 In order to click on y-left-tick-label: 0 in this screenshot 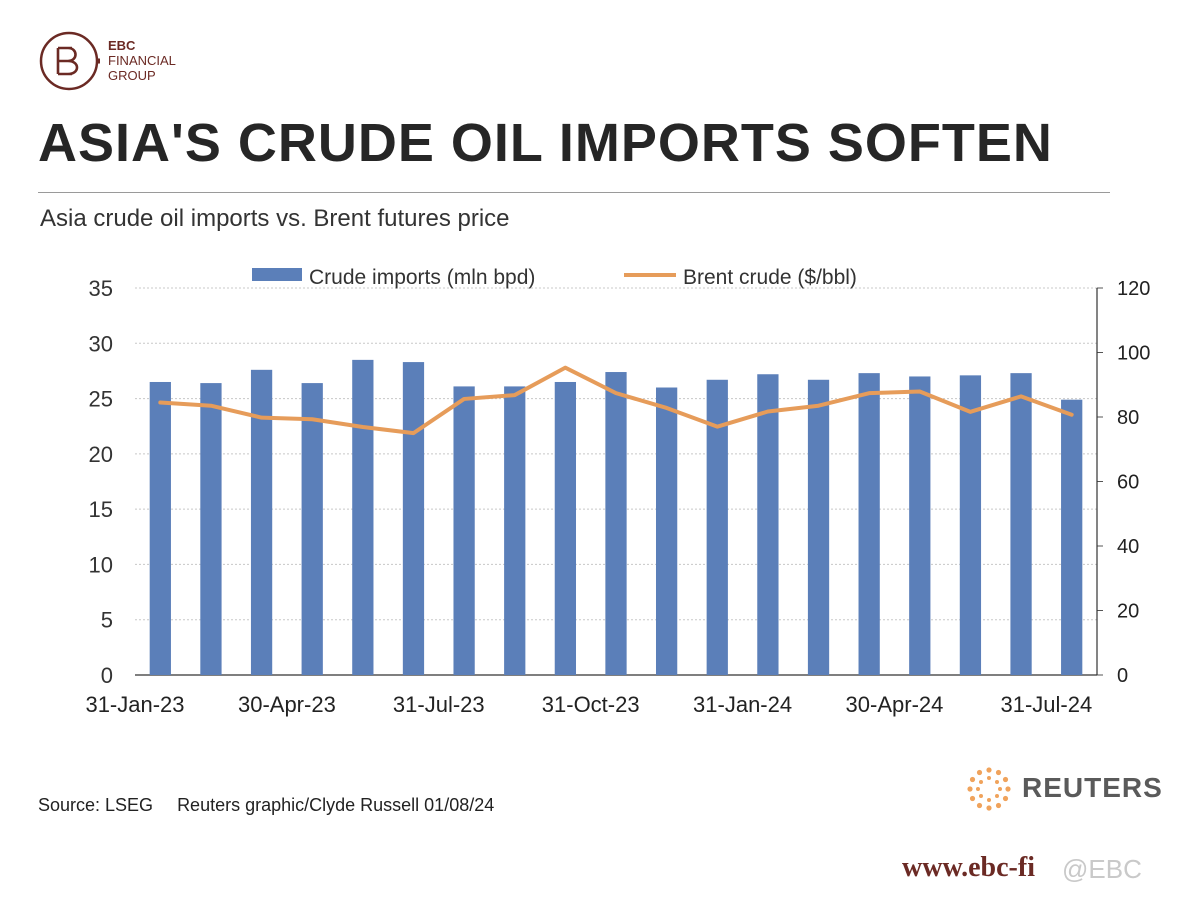, I will do `click(107, 675)`.